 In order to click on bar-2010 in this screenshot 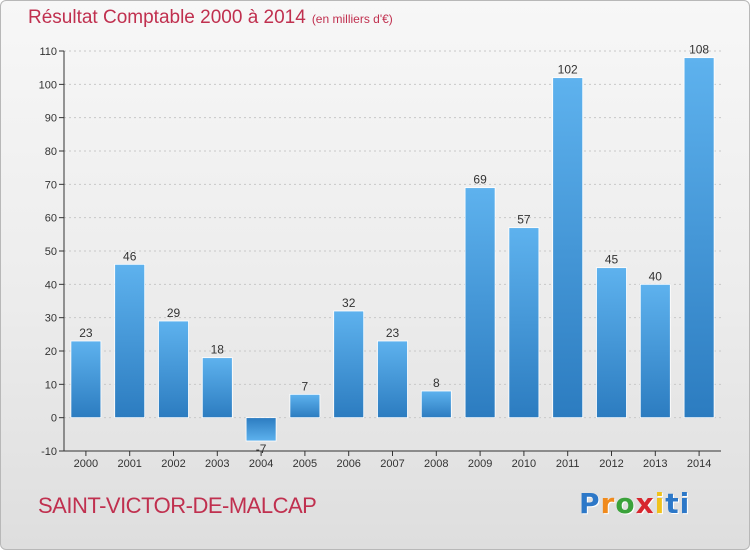, I will do `click(524, 323)`.